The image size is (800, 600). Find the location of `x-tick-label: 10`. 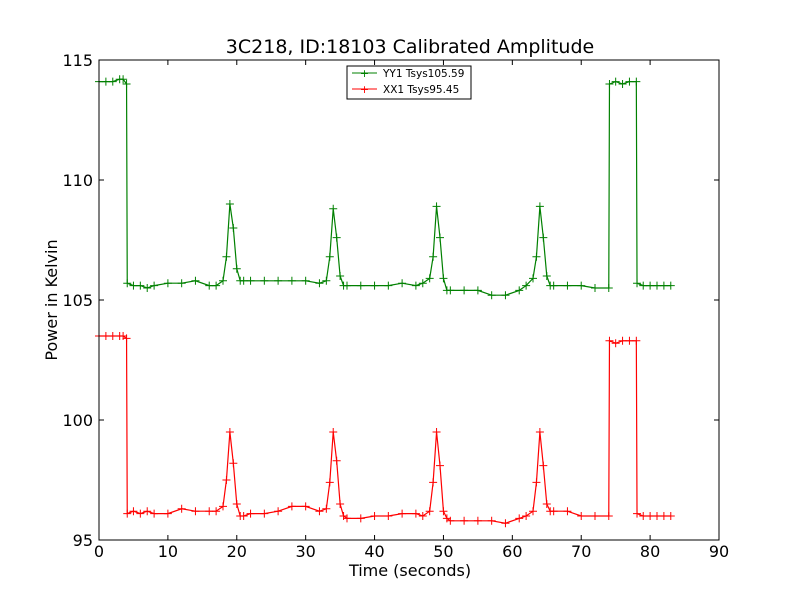

x-tick-label: 10 is located at coordinates (168, 551).